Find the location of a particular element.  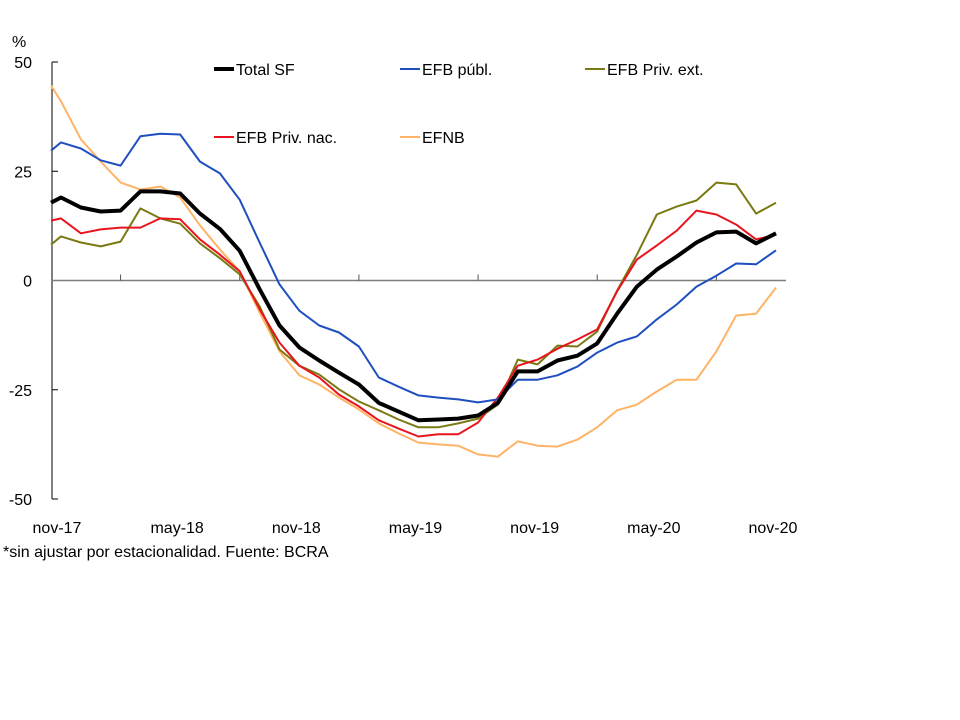

legend-item: EFNB is located at coordinates (432, 138).